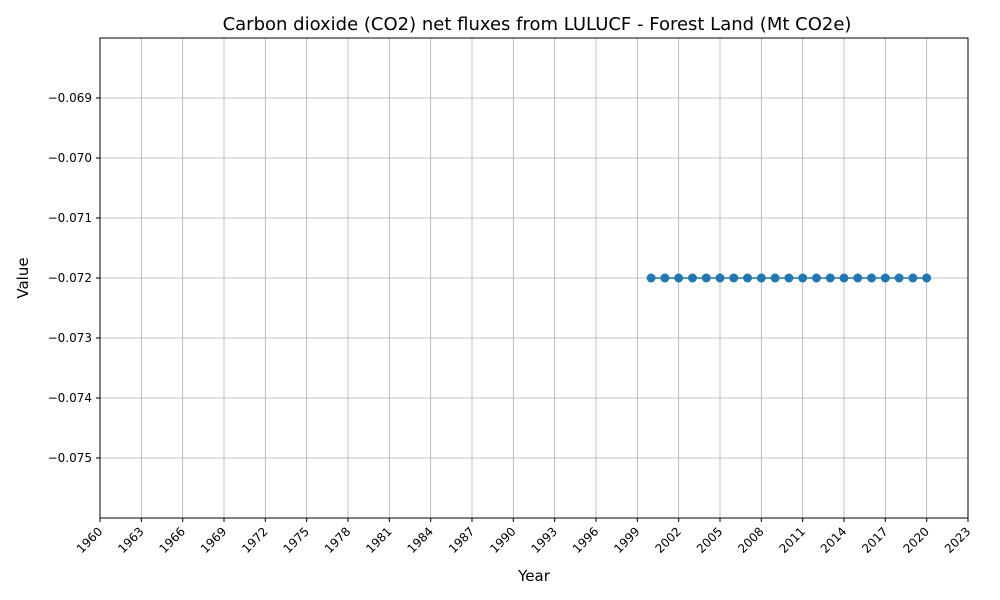 This screenshot has width=1000, height=600. I want to click on x-tick-label: 1975, so click(296, 539).